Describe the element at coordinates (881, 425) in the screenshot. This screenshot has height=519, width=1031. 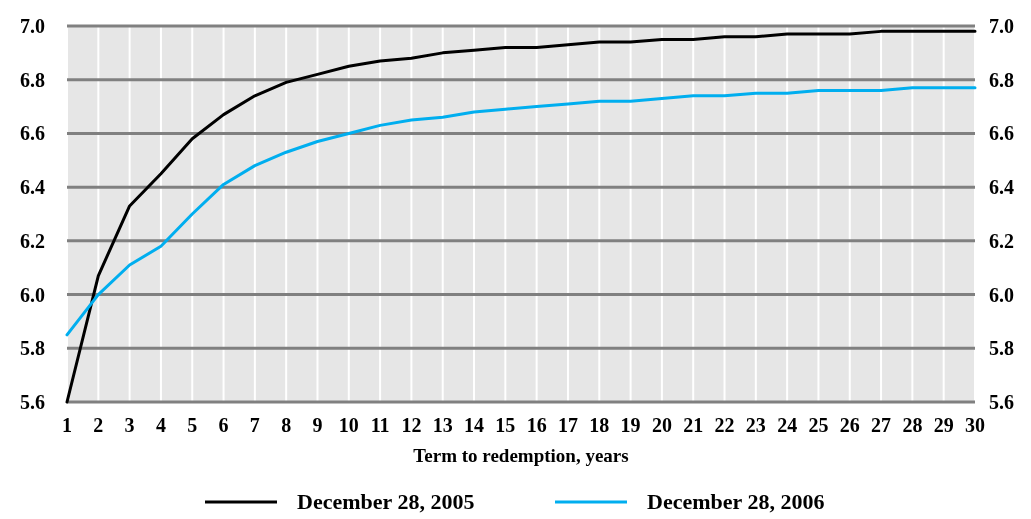
I see `x-tick-label: 27` at that location.